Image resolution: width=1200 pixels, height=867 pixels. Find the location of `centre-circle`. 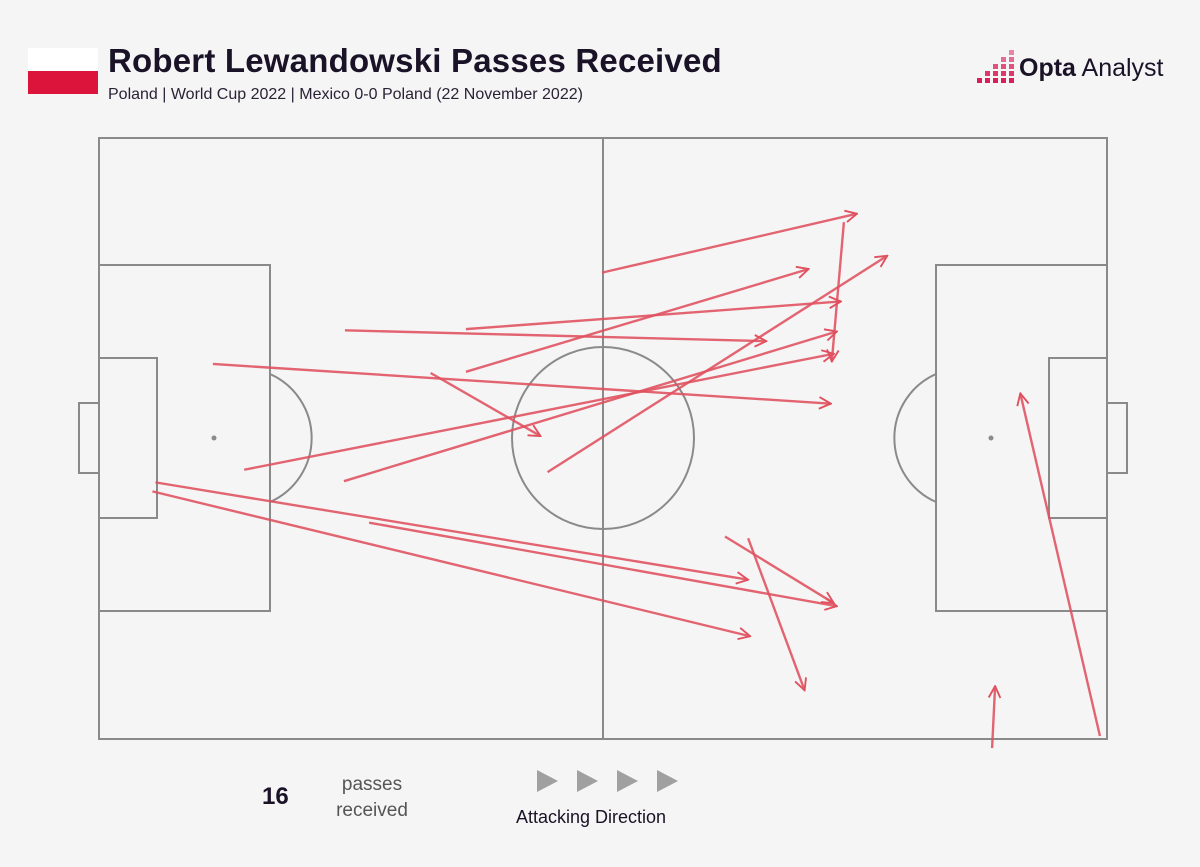

centre-circle is located at coordinates (603, 438).